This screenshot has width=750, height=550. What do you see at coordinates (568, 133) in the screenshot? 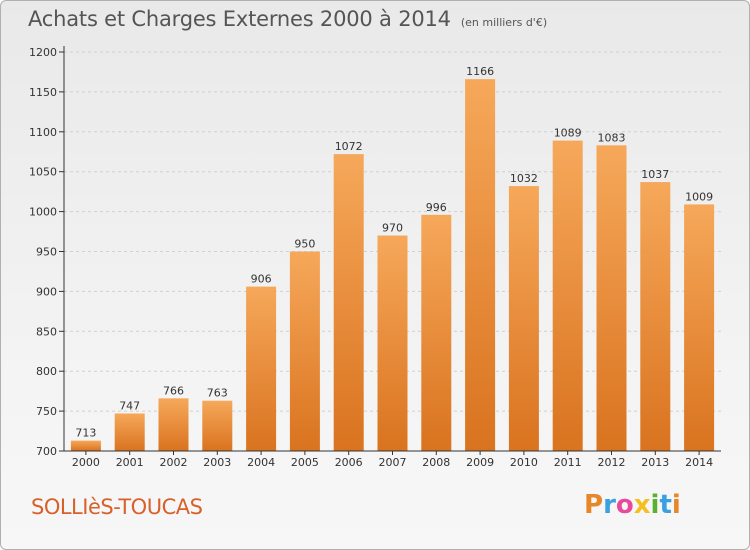
I see `data-label: 1089` at bounding box center [568, 133].